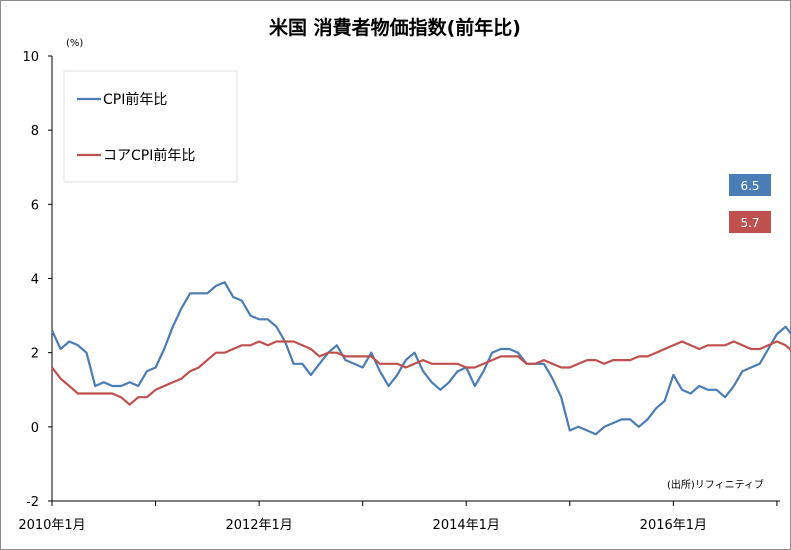 The height and width of the screenshot is (550, 791). I want to click on y-tick-label: 4, so click(35, 280).